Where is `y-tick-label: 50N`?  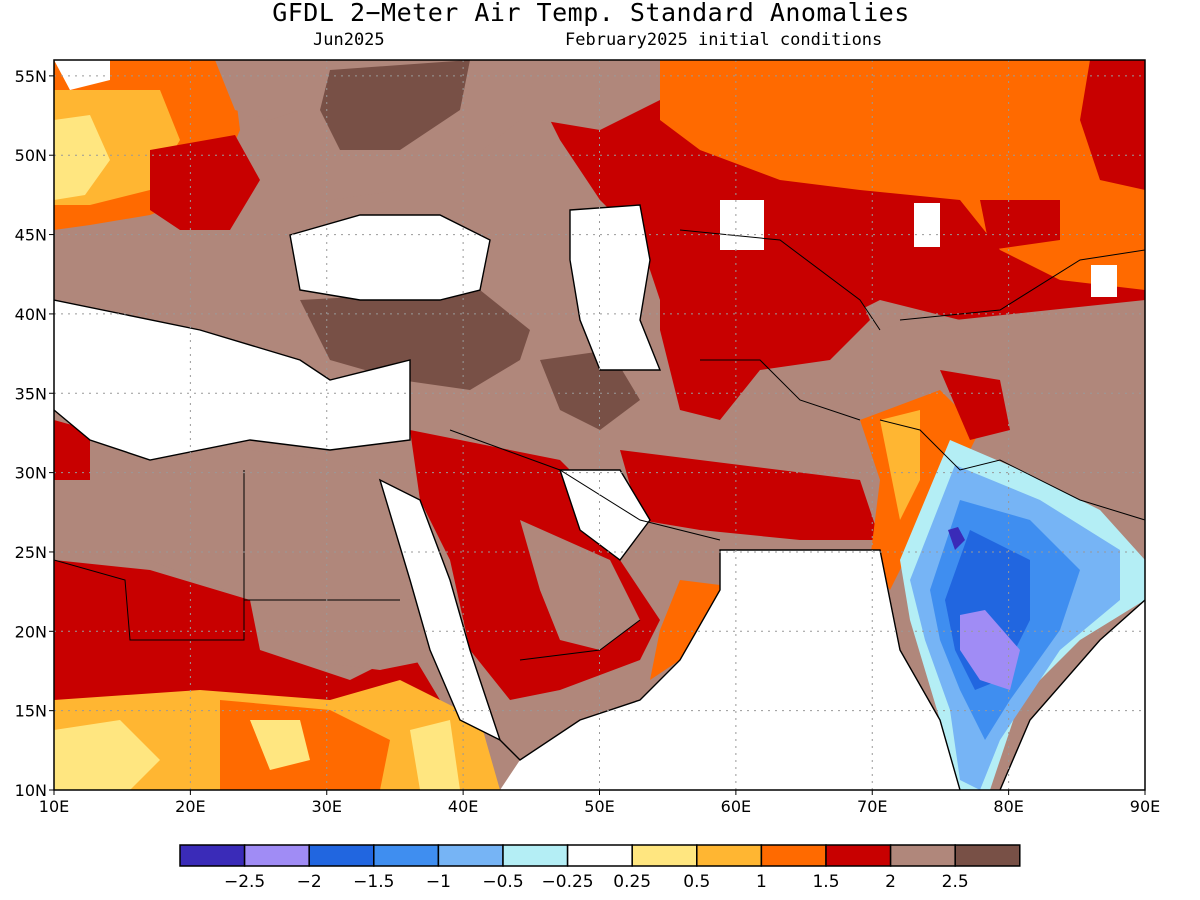 y-tick-label: 50N is located at coordinates (31, 155).